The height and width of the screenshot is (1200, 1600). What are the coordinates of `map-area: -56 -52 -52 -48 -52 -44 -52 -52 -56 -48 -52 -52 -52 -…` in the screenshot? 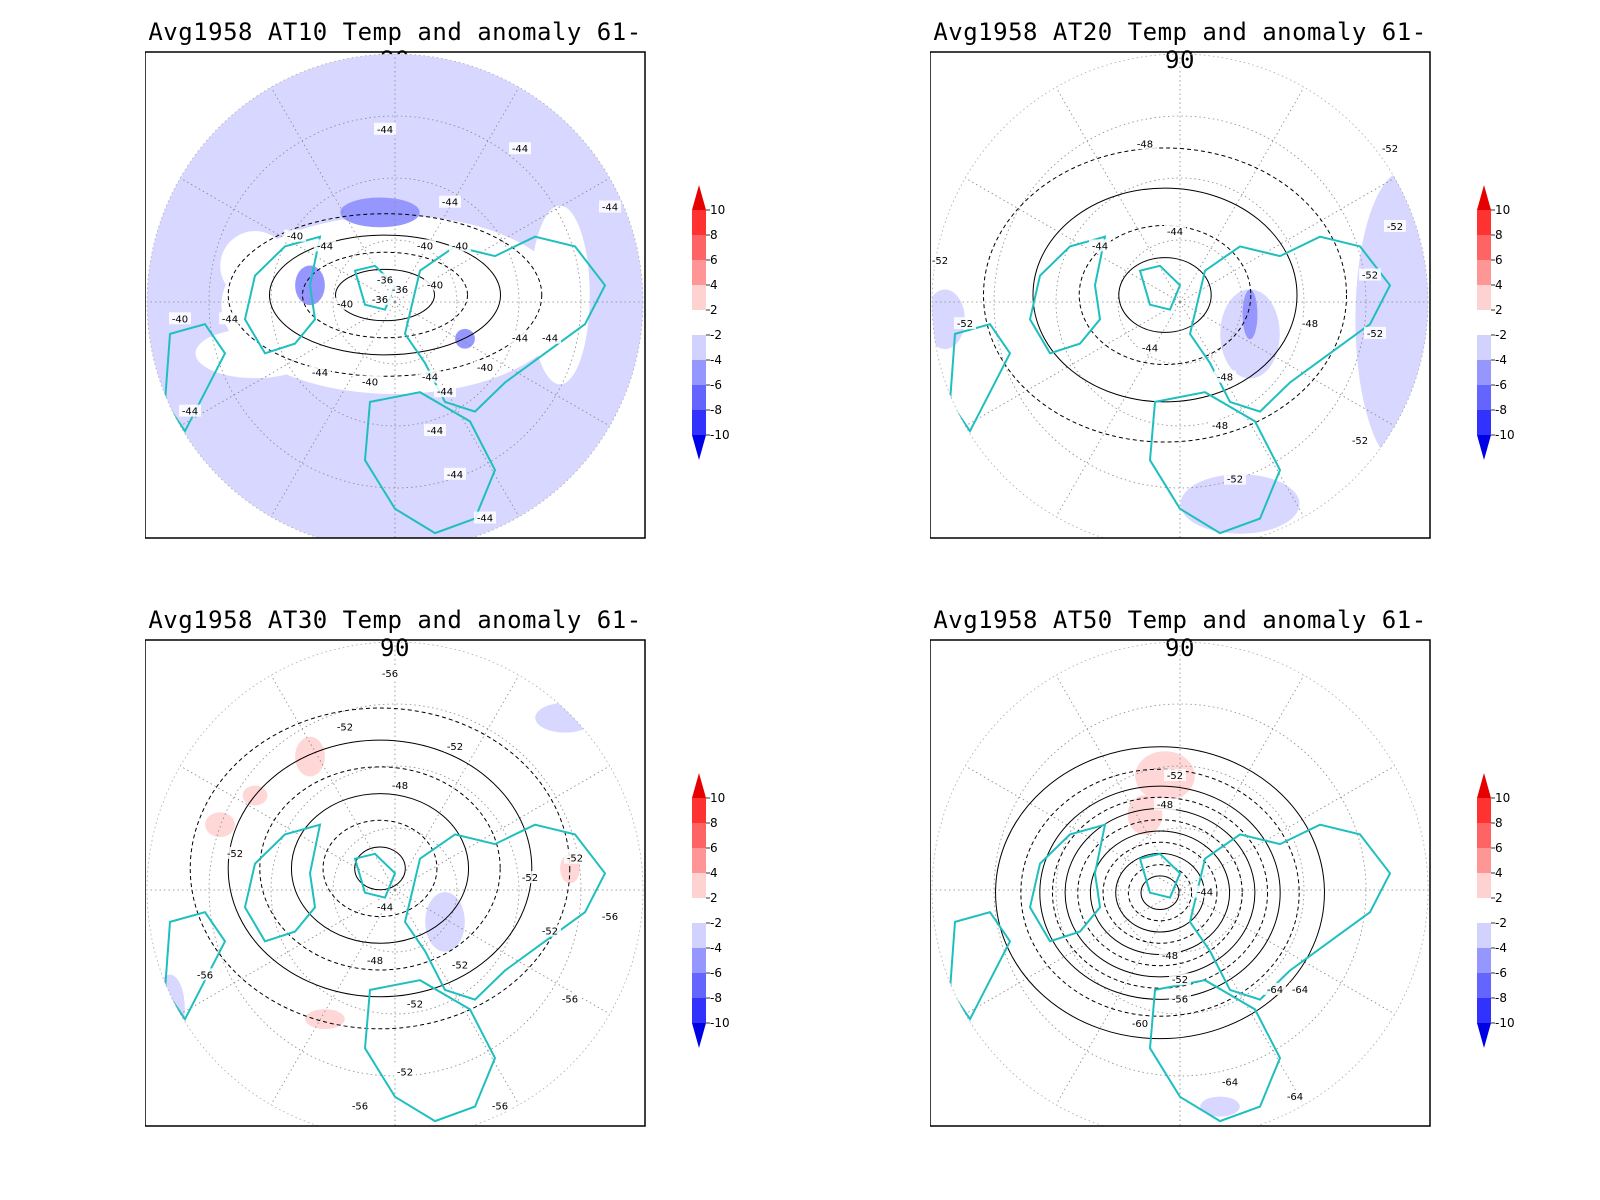 It's located at (395, 883).